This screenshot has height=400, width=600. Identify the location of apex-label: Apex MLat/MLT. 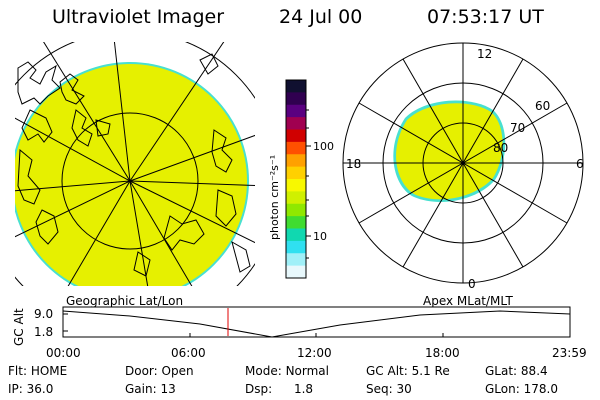
(468, 301).